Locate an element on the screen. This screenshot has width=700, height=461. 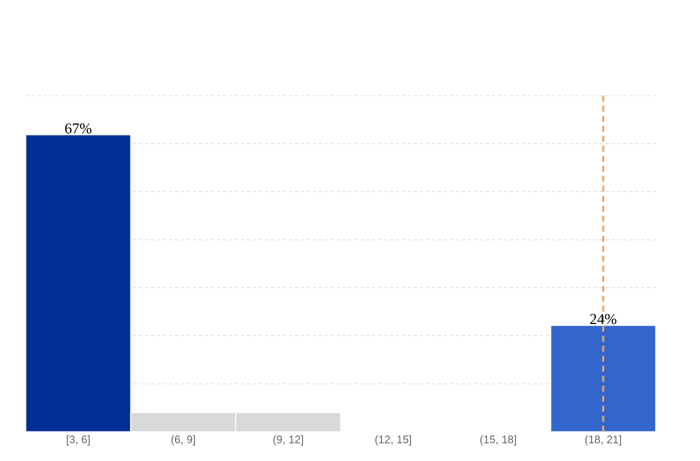
data-label: 67% is located at coordinates (78, 128).